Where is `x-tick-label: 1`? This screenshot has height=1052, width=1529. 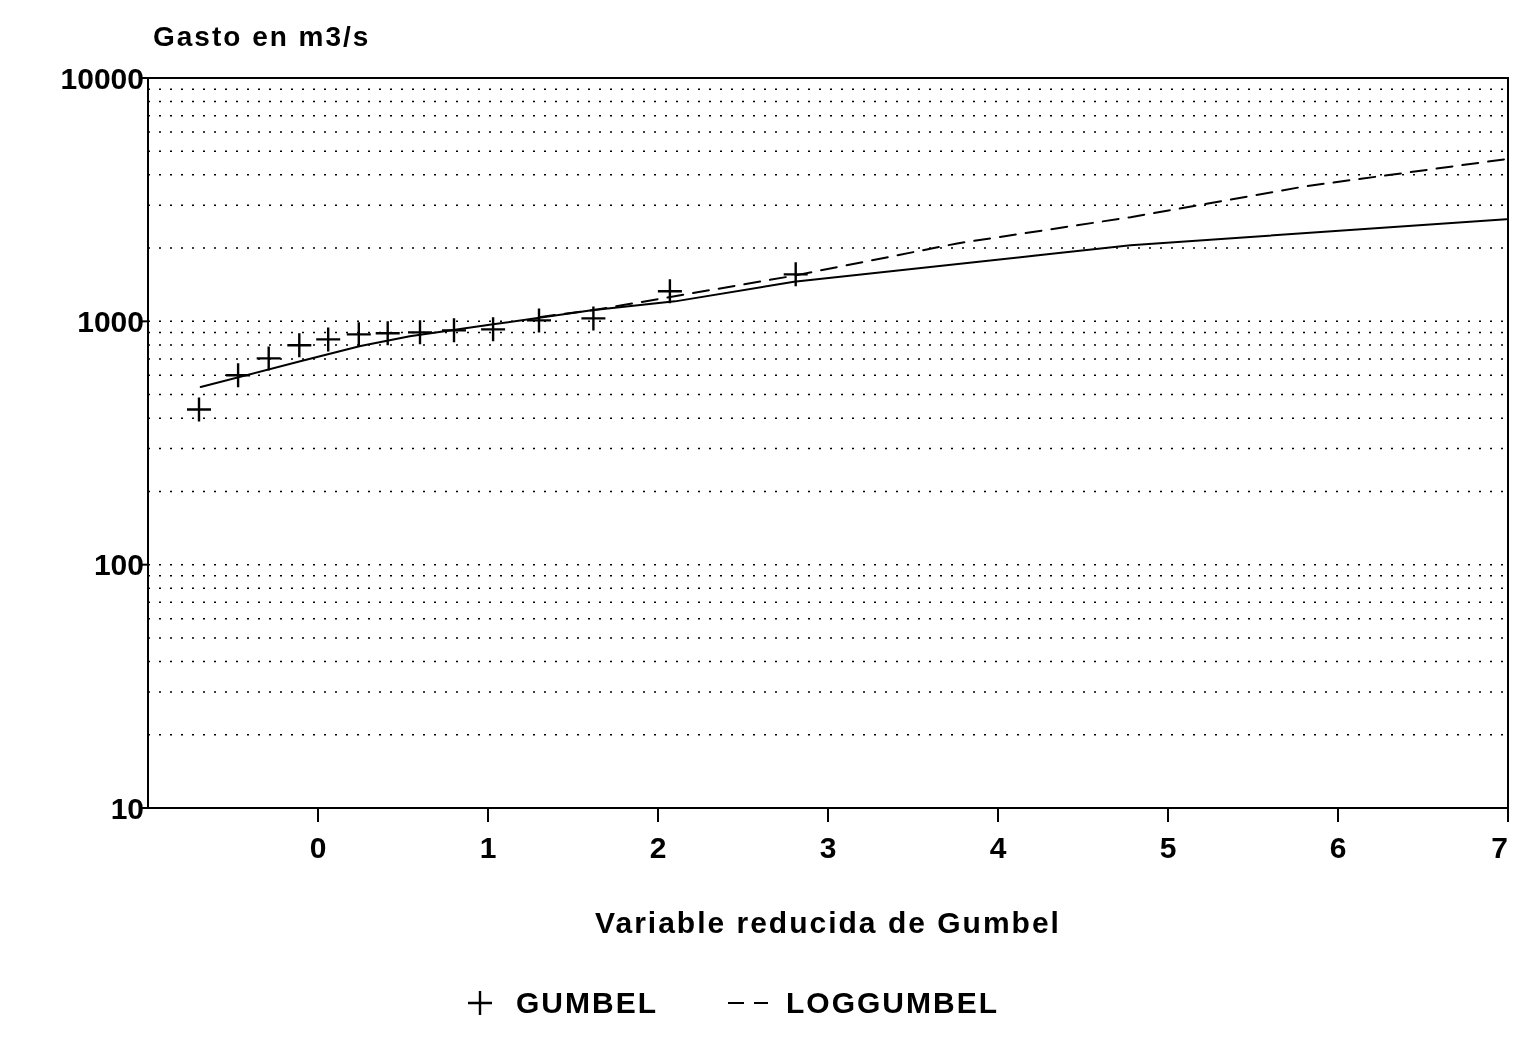
x-tick-label: 1 is located at coordinates (488, 847).